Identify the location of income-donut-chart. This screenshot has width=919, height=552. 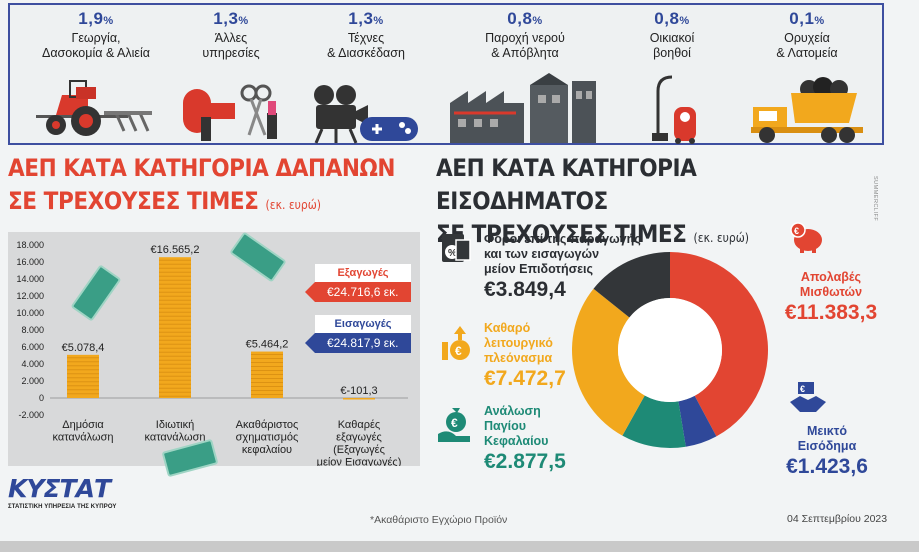
(670, 350).